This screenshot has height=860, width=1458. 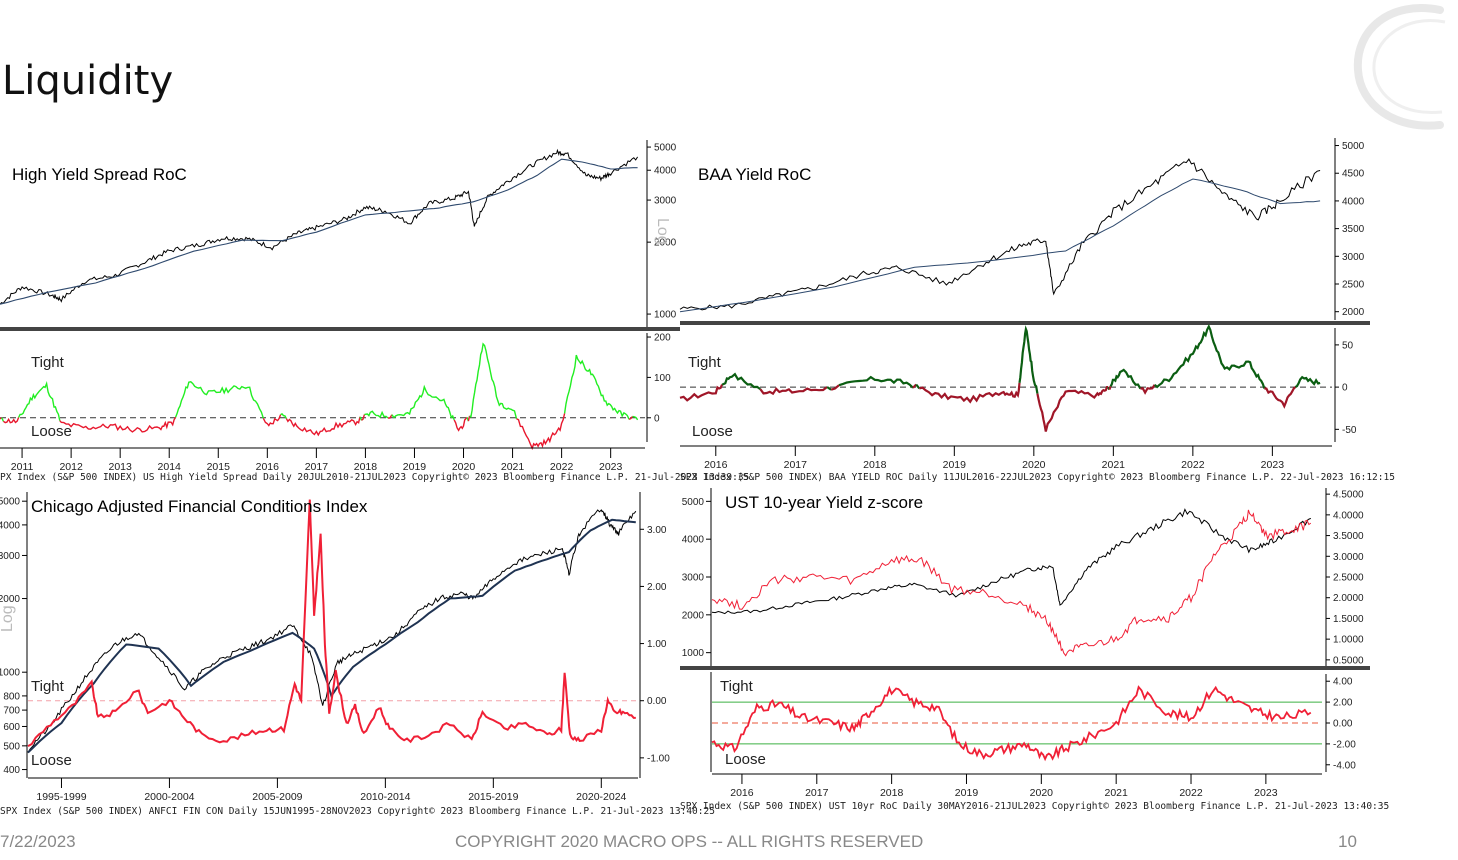 What do you see at coordinates (1353, 174) in the screenshot?
I see `upper-y-tick-label: 4500` at bounding box center [1353, 174].